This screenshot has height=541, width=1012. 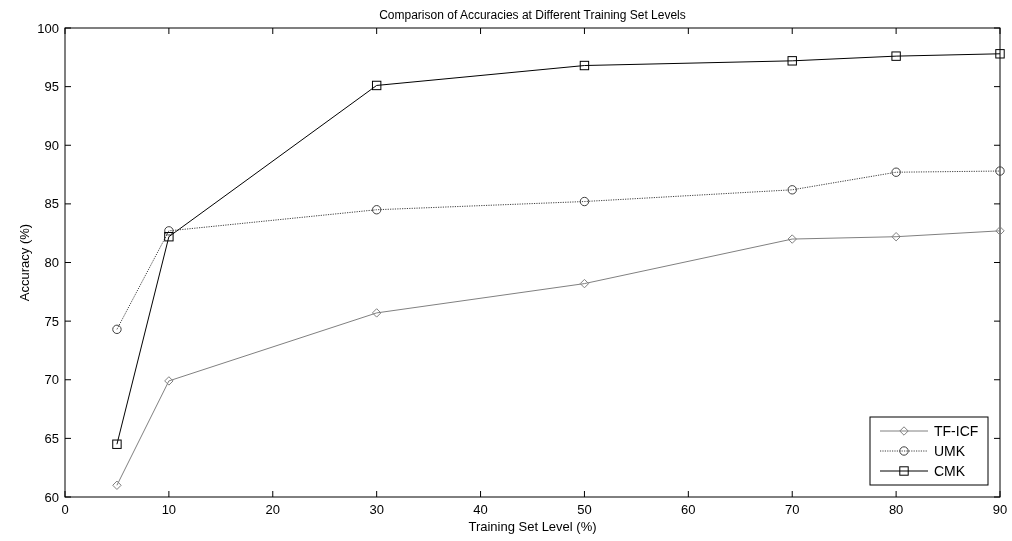 What do you see at coordinates (51, 204) in the screenshot?
I see `y-tick-label: 85` at bounding box center [51, 204].